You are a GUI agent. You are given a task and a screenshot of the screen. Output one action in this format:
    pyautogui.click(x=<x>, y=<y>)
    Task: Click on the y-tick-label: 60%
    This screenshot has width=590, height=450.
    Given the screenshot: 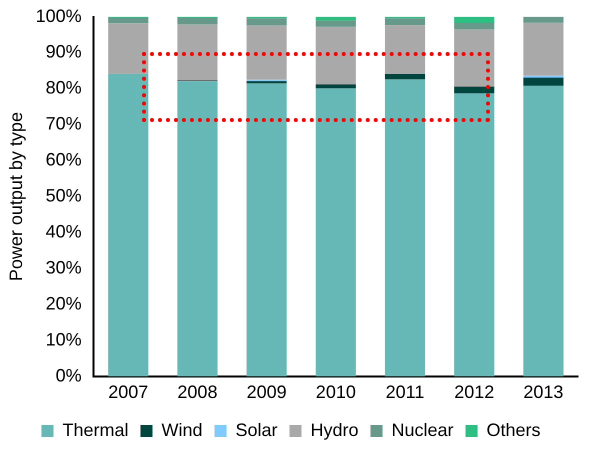 What is the action you would take?
    pyautogui.click(x=64, y=160)
    